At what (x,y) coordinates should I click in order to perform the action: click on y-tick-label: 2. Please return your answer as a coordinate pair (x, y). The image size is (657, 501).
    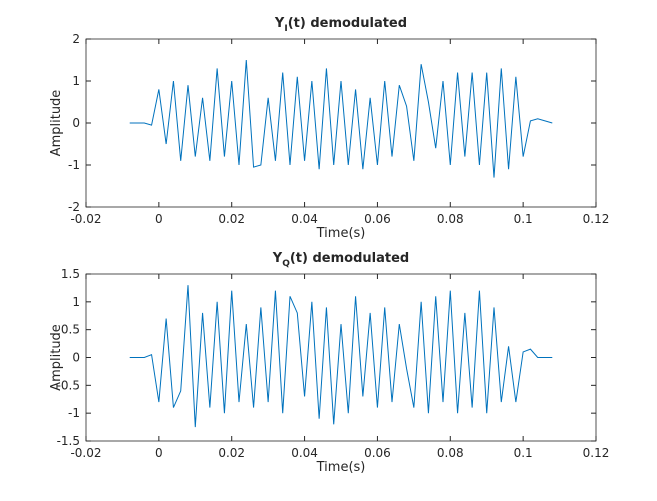
    Looking at the image, I should click on (76, 39).